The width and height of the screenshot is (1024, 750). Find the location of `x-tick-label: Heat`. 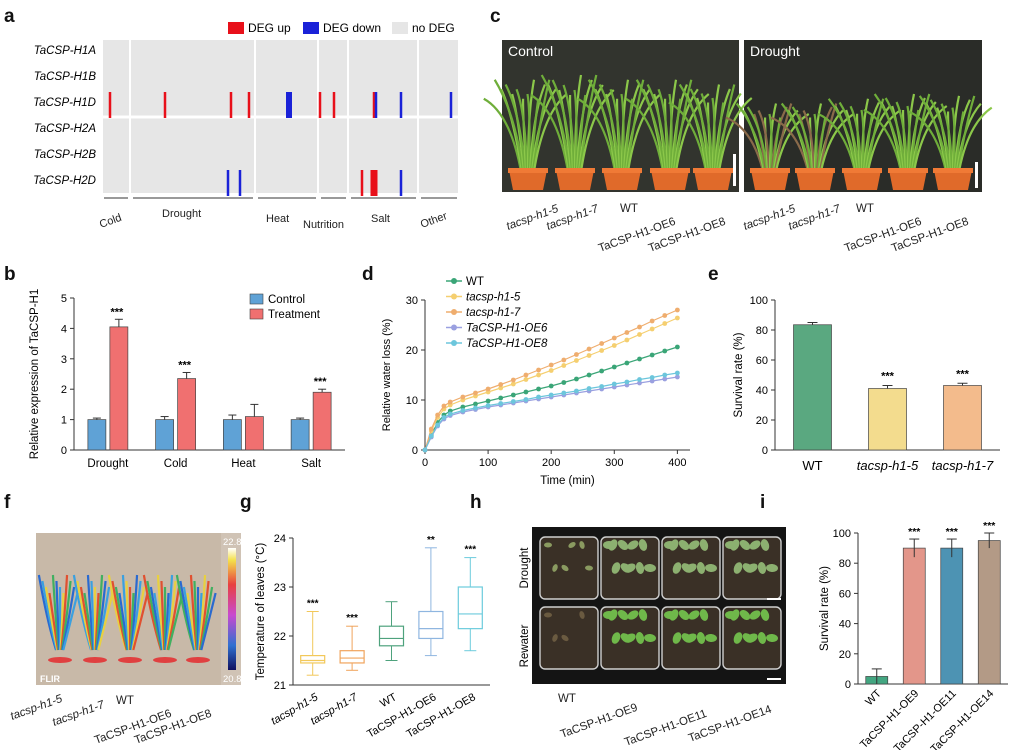

x-tick-label: Heat is located at coordinates (243, 464).